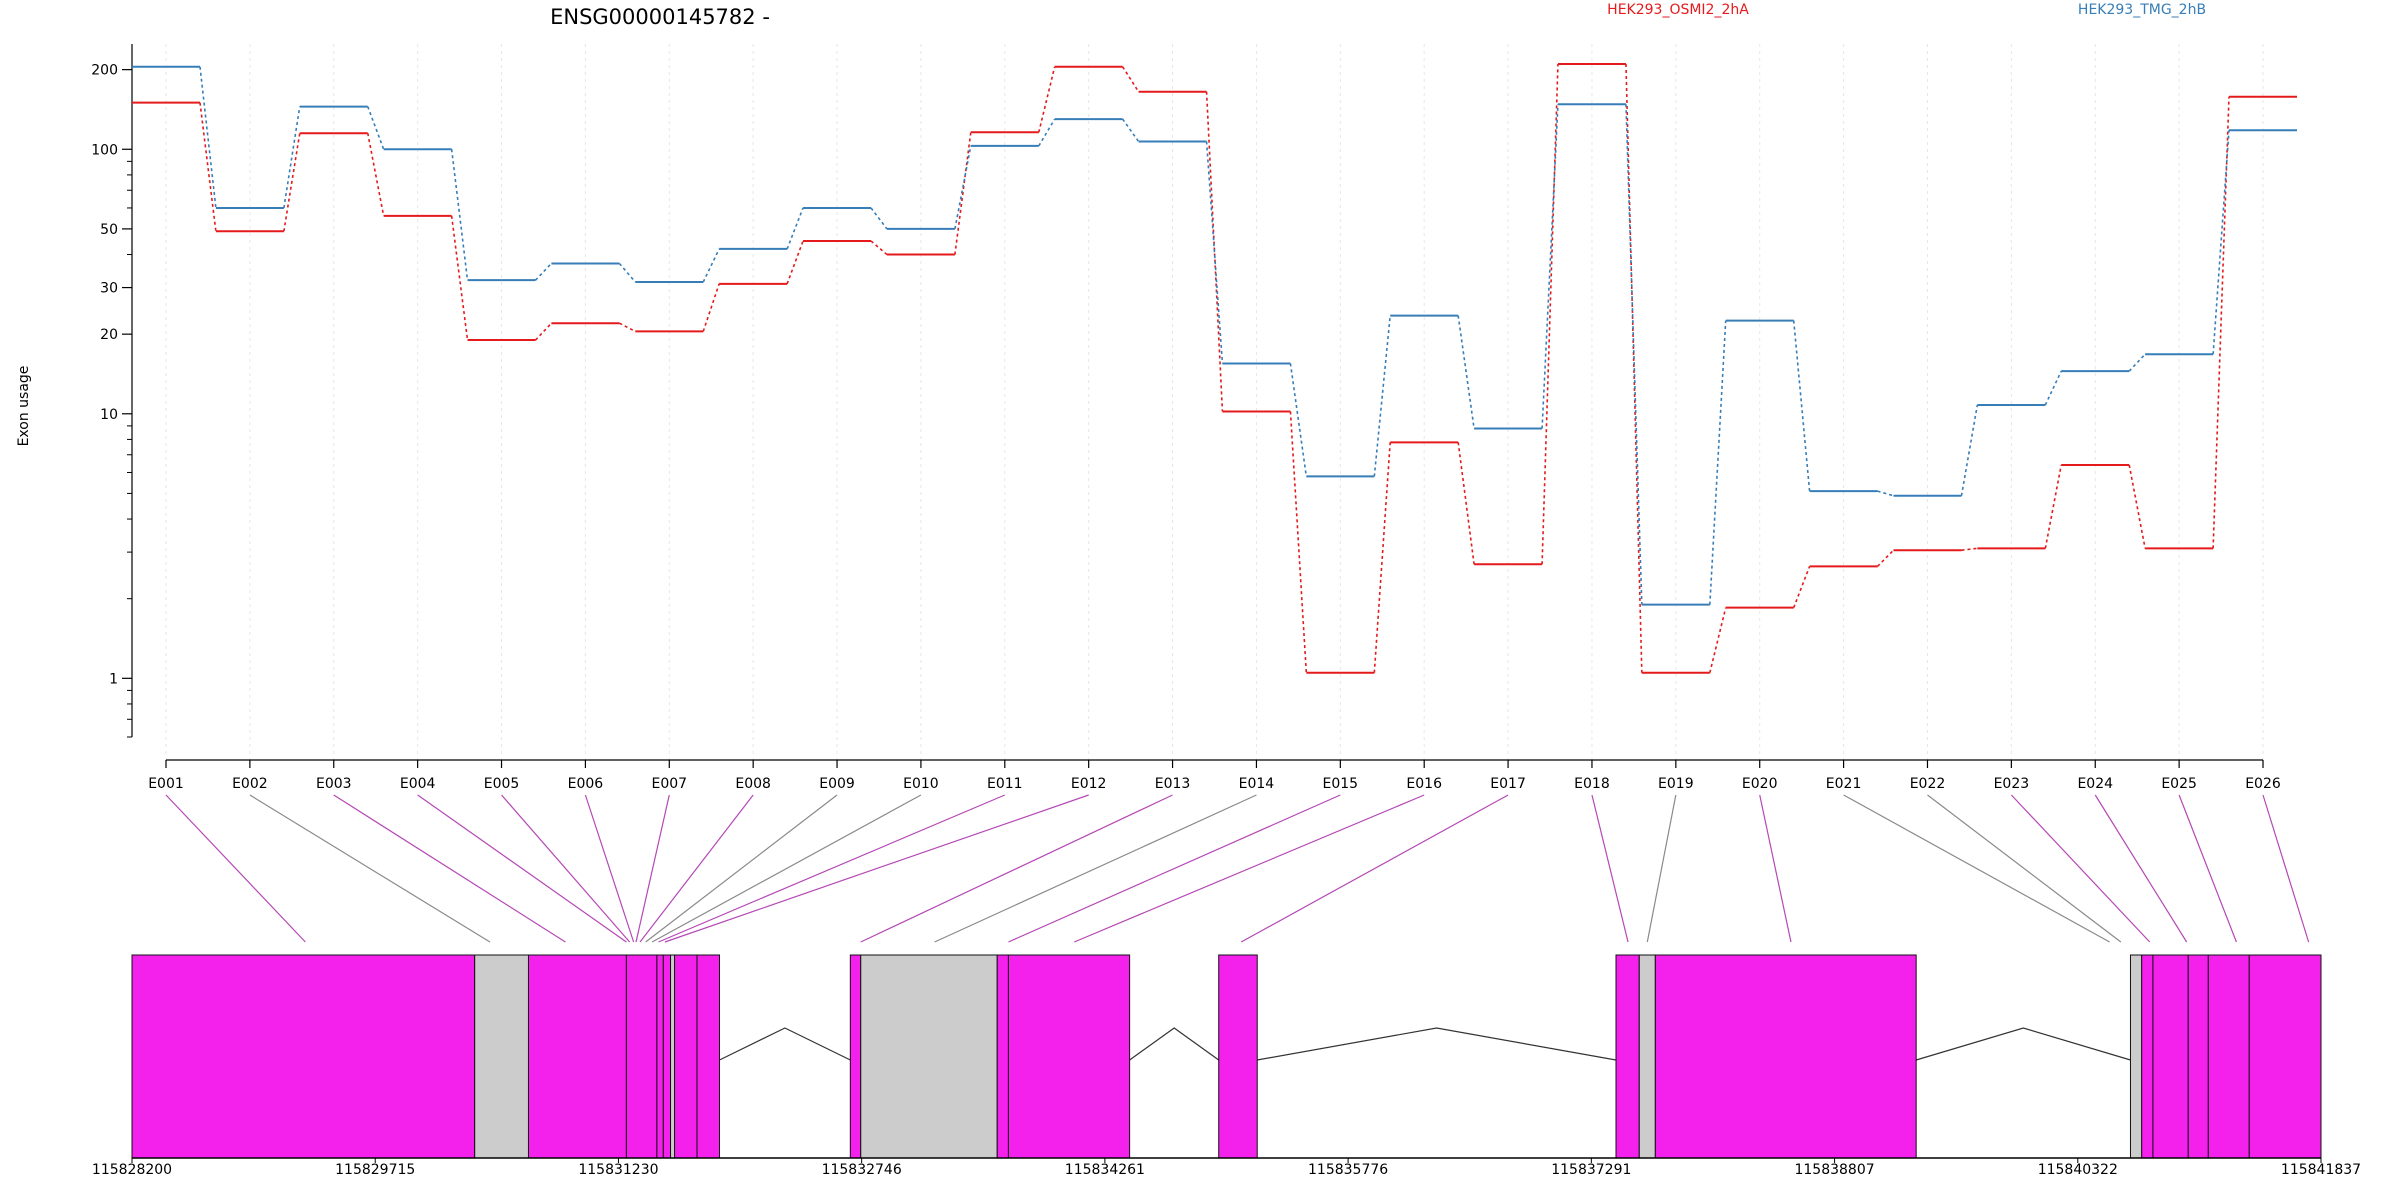 This screenshot has height=1204, width=2400. Describe the element at coordinates (250, 784) in the screenshot. I see `x-tick-label: E002` at that location.